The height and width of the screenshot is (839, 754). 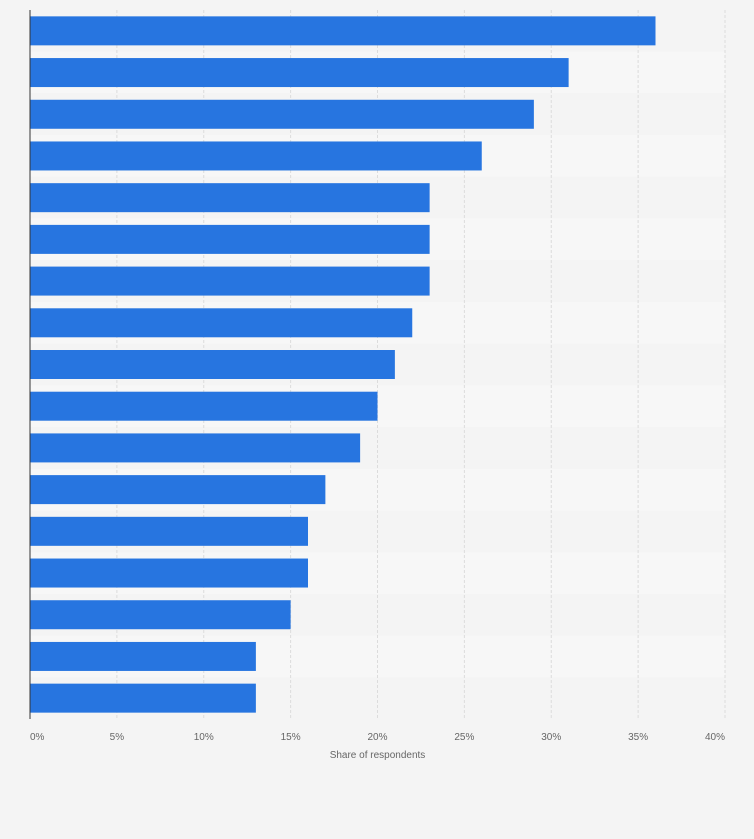 What do you see at coordinates (551, 737) in the screenshot?
I see `x-tick-label: 30%` at bounding box center [551, 737].